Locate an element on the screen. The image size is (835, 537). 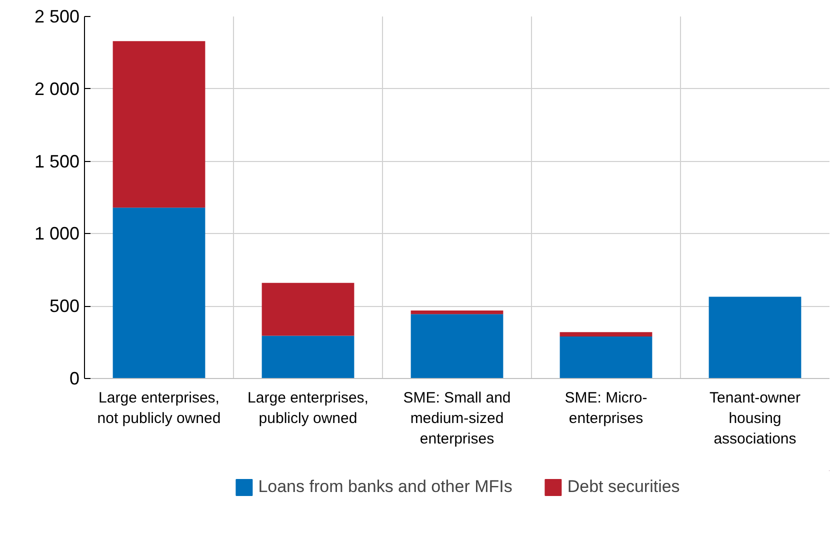
y-tick-label: 2 000 is located at coordinates (57, 88).